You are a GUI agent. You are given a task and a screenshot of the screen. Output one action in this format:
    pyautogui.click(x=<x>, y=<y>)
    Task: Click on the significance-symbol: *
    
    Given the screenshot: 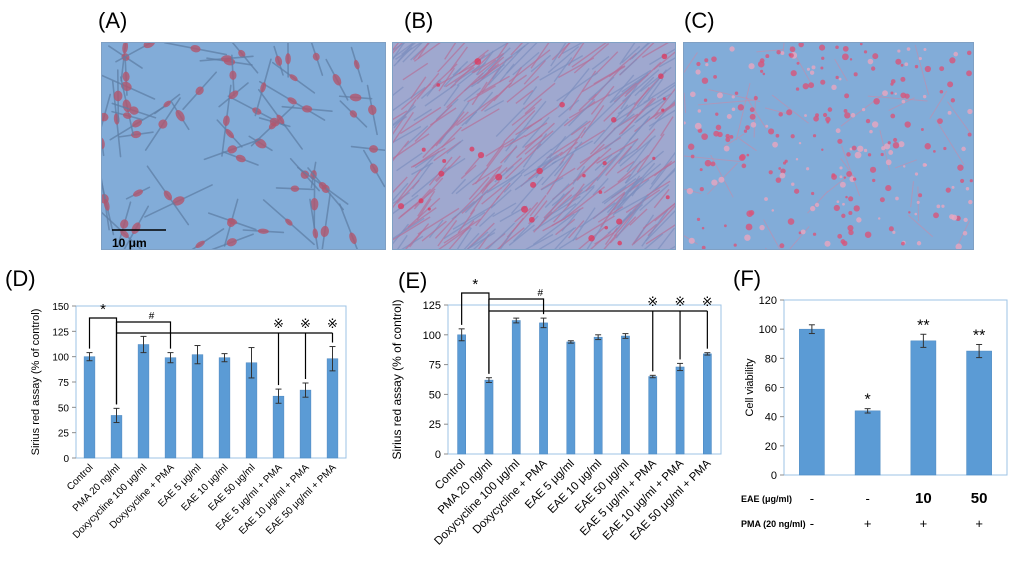 What is the action you would take?
    pyautogui.click(x=475, y=284)
    